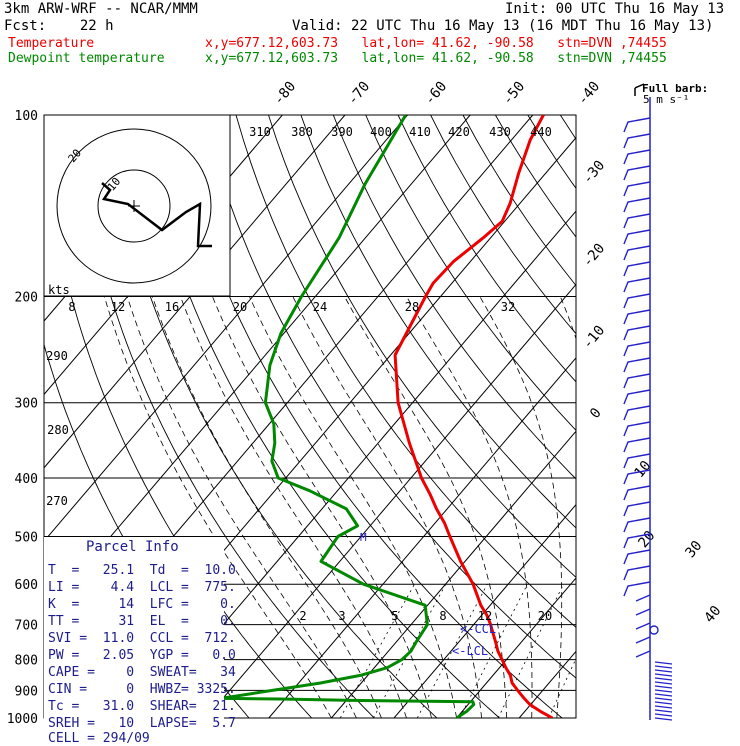  Describe the element at coordinates (58, 430) in the screenshot. I see `dry-adiabat-label: 280` at that location.